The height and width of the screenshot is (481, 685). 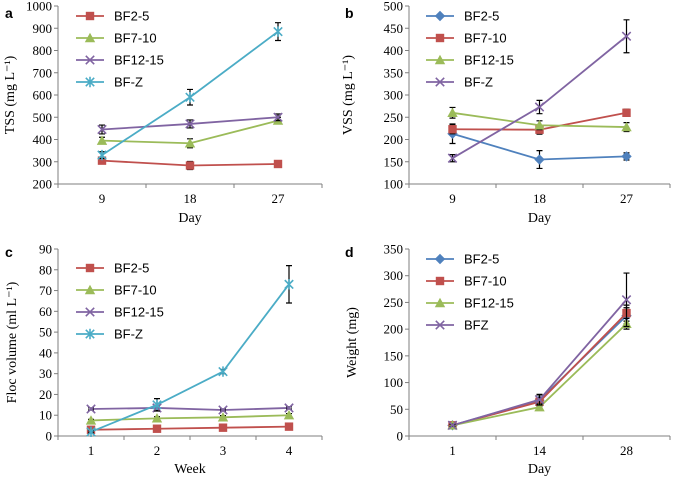 I want to click on y-tick-label: 350, so click(x=394, y=72).